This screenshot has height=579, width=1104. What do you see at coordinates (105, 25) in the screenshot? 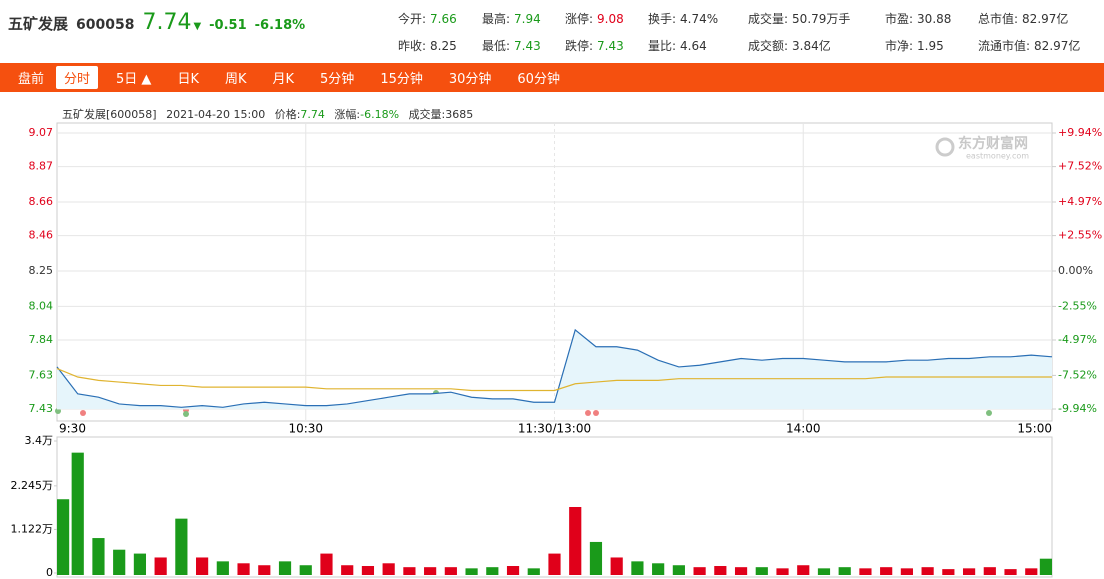
I see `stock-code: 600058` at bounding box center [105, 25].